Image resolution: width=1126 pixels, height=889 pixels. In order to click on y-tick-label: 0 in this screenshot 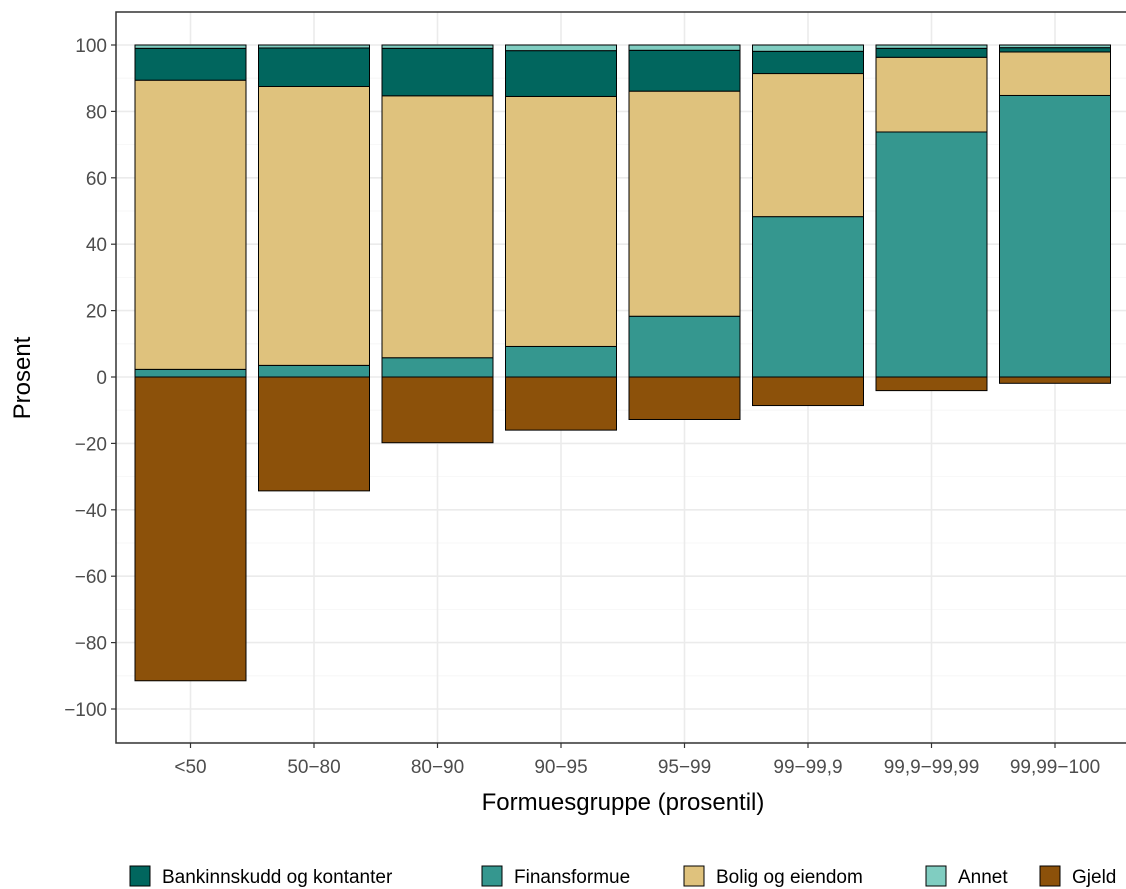, I will do `click(101, 378)`.